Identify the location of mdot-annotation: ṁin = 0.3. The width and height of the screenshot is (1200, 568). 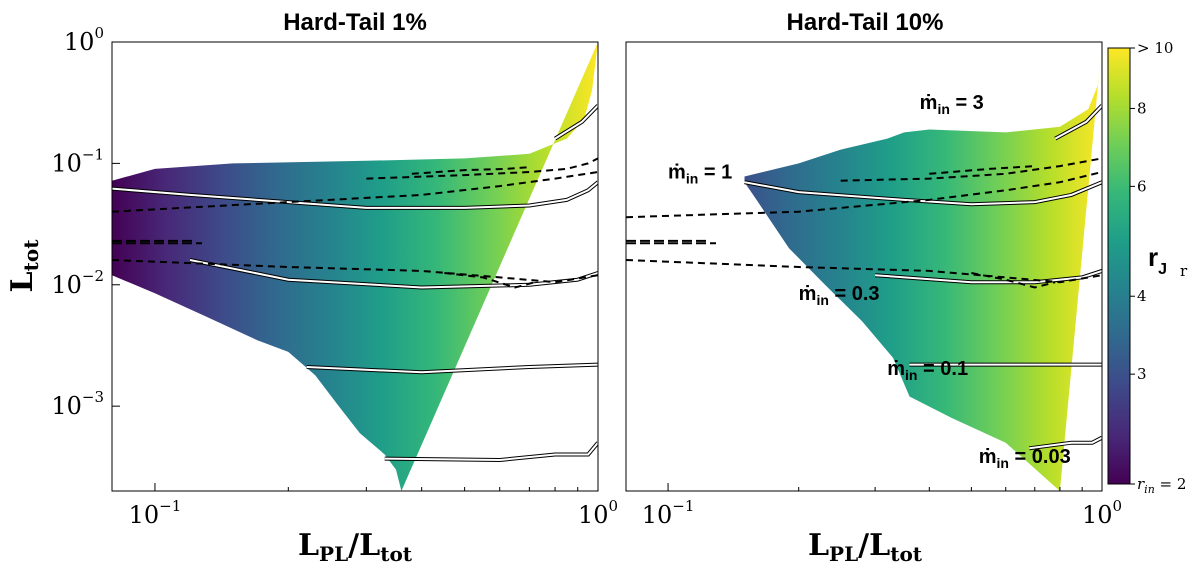
(839, 295).